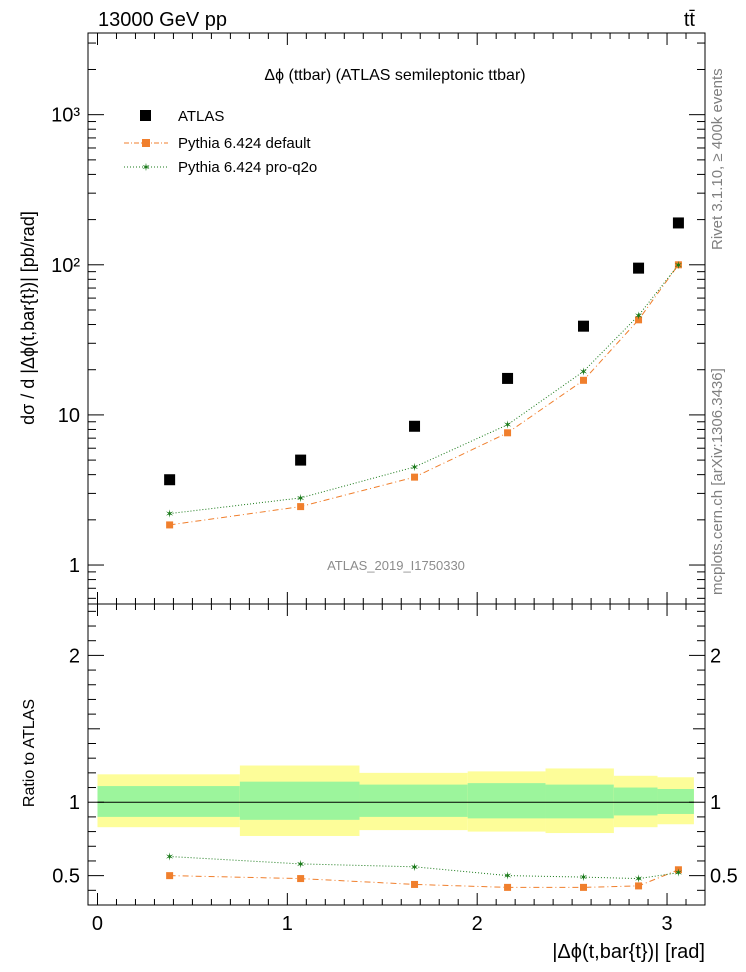  What do you see at coordinates (477, 924) in the screenshot?
I see `ratio-x-tick-label: 2` at bounding box center [477, 924].